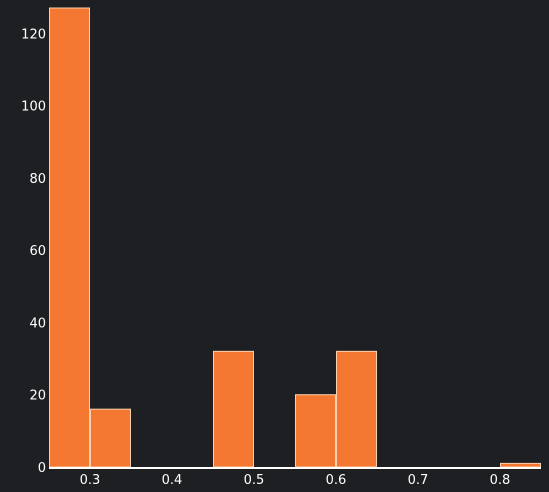 The image size is (549, 492). I want to click on x-tick-label: 0.4, so click(172, 480).